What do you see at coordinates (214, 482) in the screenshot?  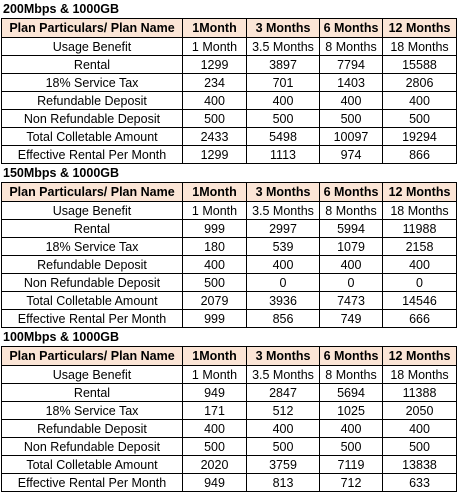 I see `table-cell: 949` at bounding box center [214, 482].